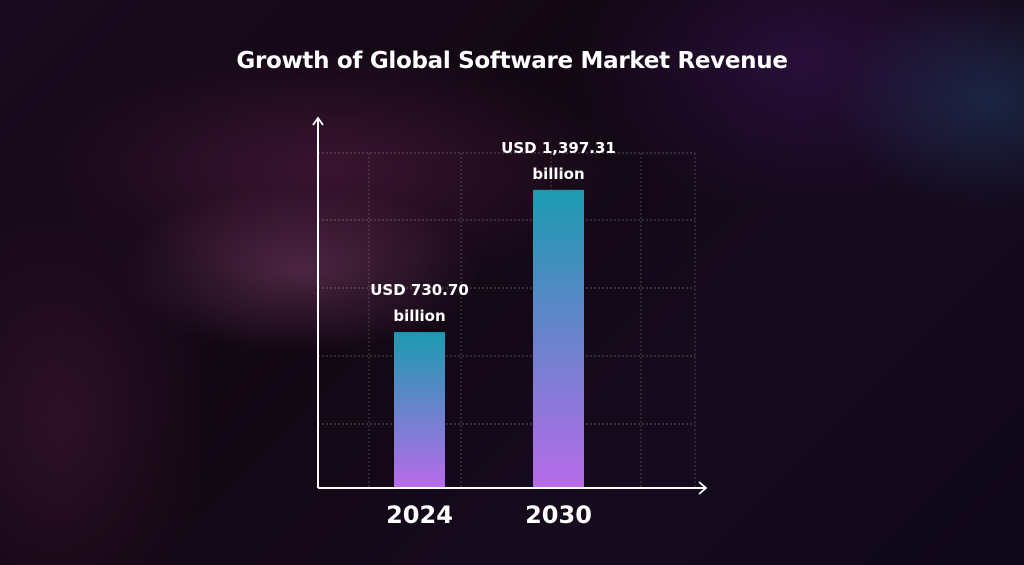  What do you see at coordinates (419, 515) in the screenshot?
I see `x-tick-label: 2024` at bounding box center [419, 515].